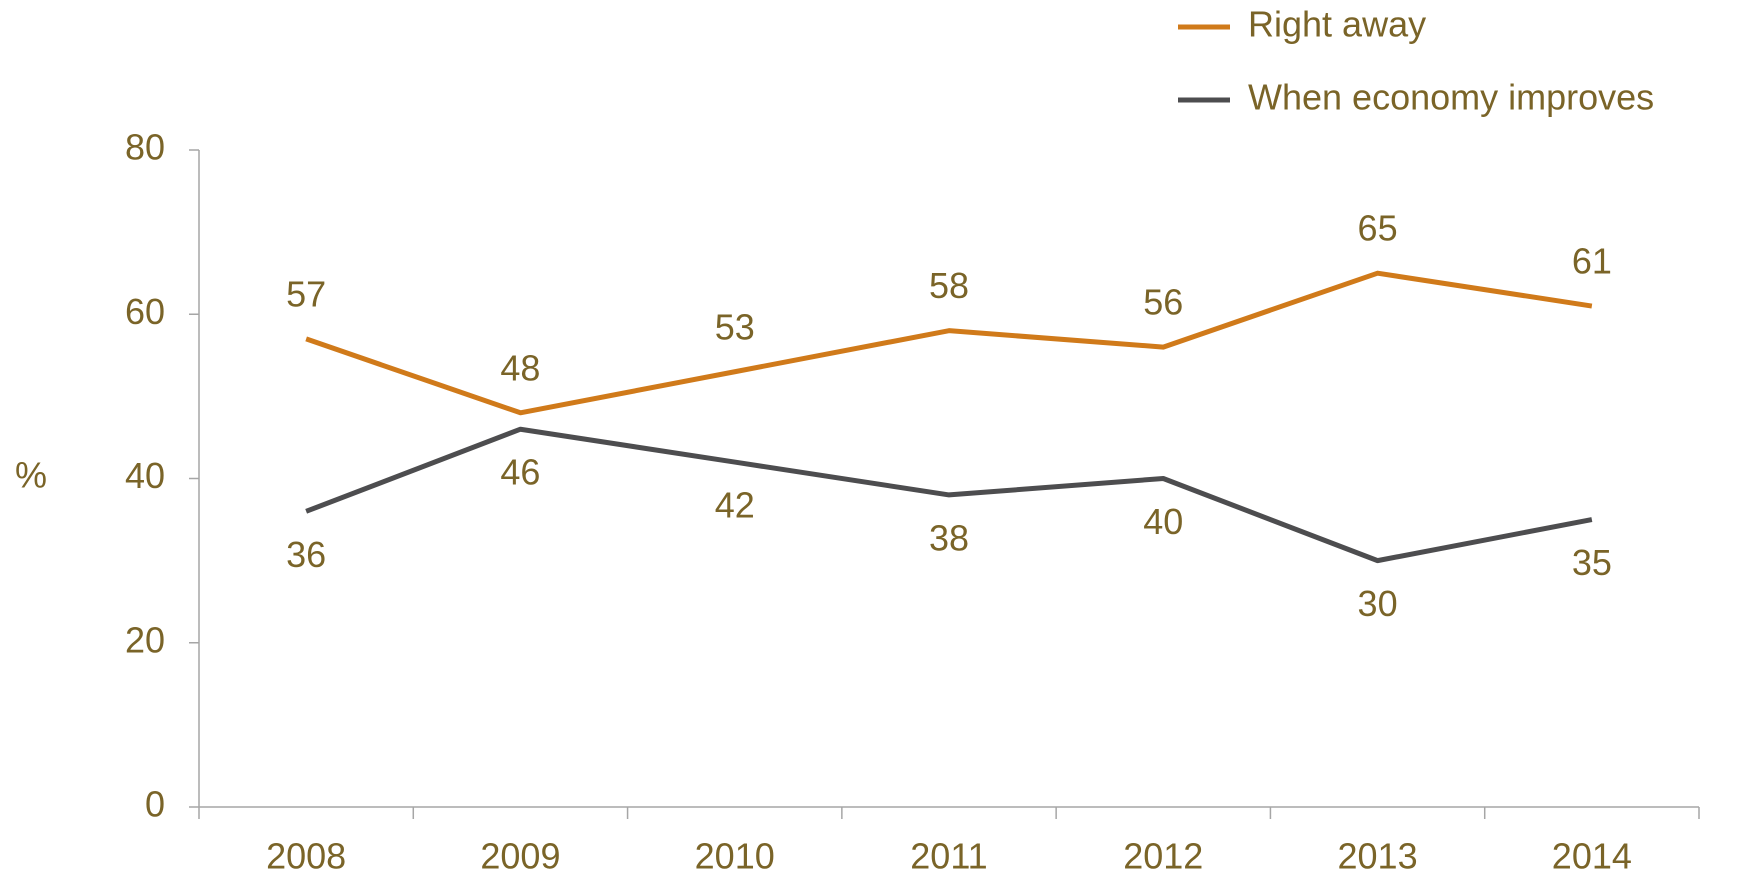 The height and width of the screenshot is (877, 1744). I want to click on data-label: 61, so click(1592, 261).